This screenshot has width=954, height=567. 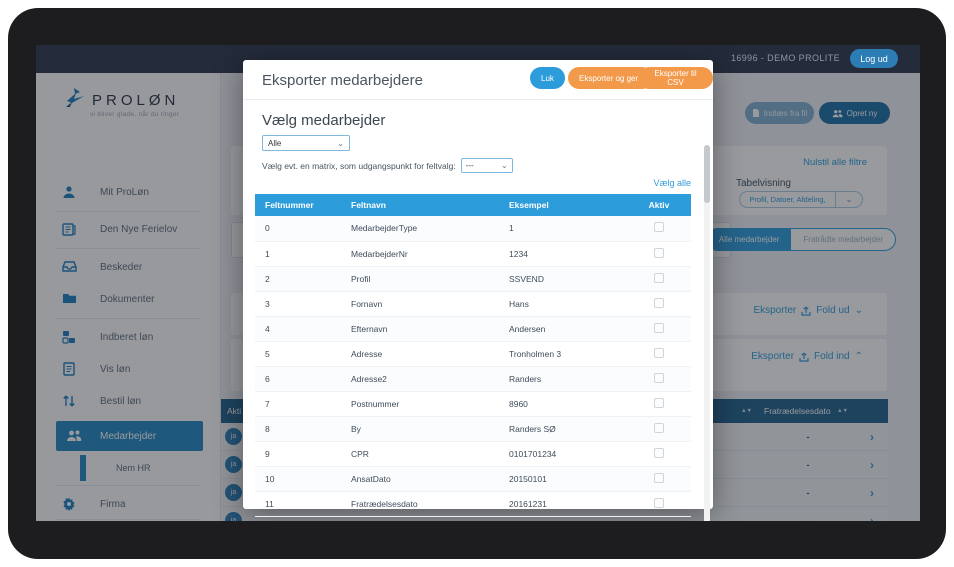 What do you see at coordinates (707, 174) in the screenshot?
I see `scrollbar-thumb` at bounding box center [707, 174].